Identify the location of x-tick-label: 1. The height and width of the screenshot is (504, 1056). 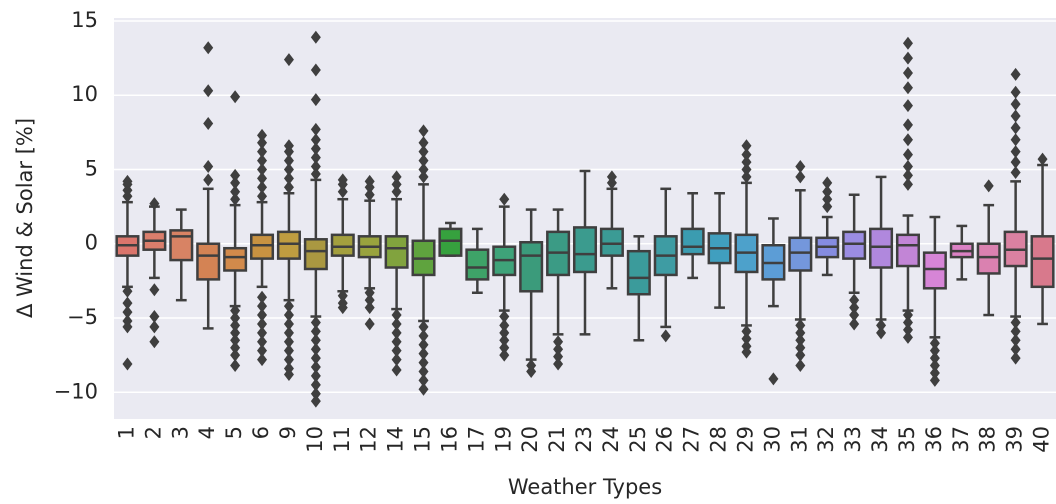
(126, 432).